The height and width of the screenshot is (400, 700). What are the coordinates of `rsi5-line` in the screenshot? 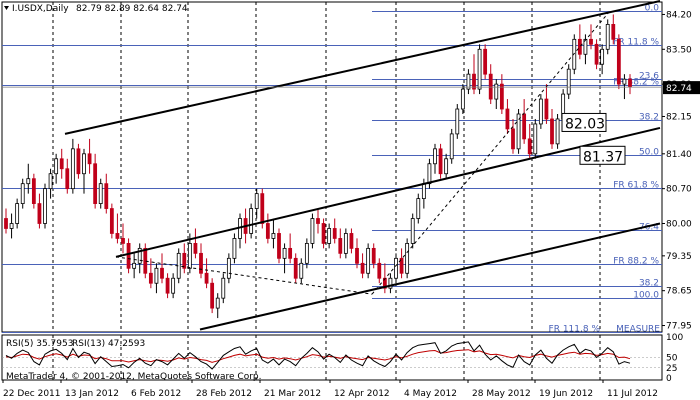 It's located at (318, 355).